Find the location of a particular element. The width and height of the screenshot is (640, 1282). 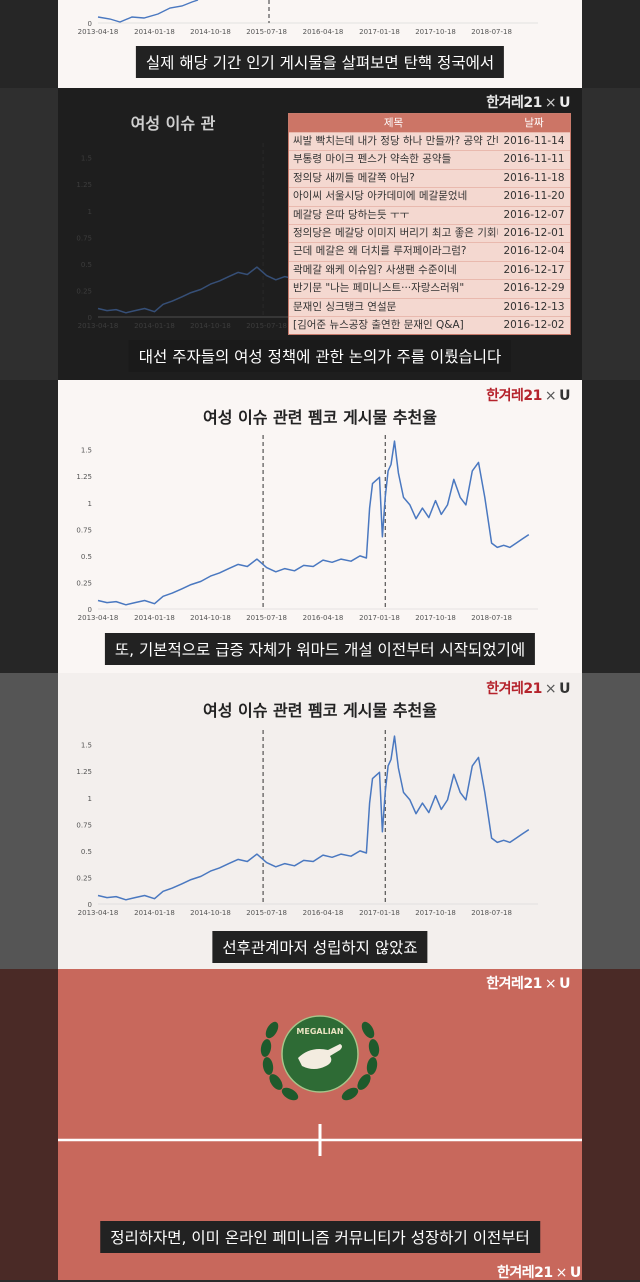

table-row: 메갈당 은따 당하는듯 ㅜㅜ 2016-12-07 is located at coordinates (429, 214).